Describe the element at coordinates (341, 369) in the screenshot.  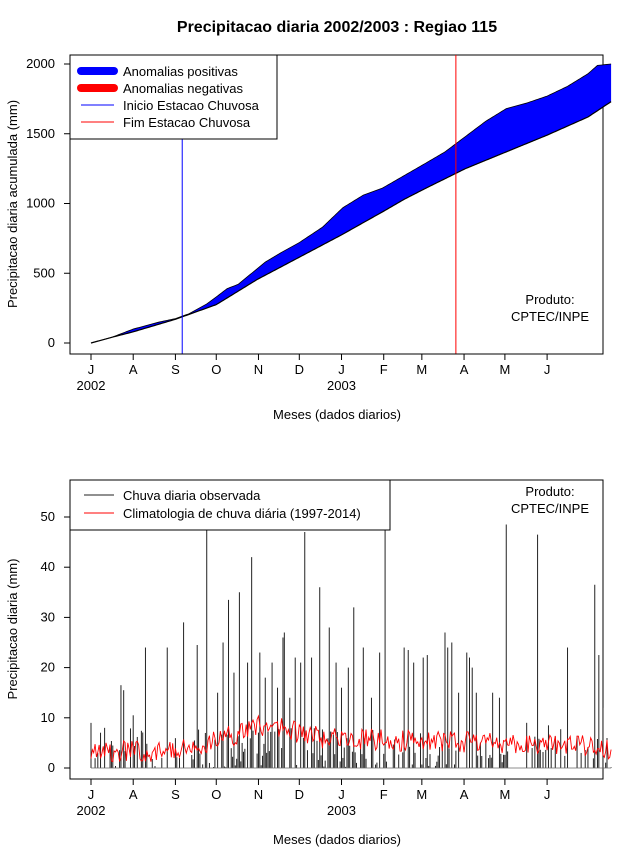
I see `x-tick-label-top-6: J` at that location.